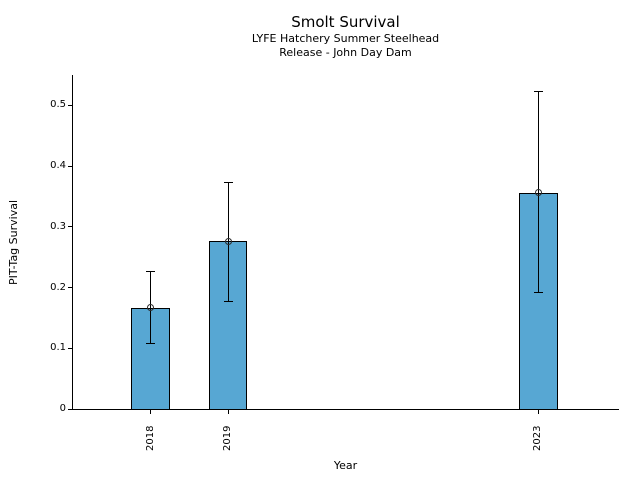 This screenshot has height=480, width=640. Describe the element at coordinates (58, 287) in the screenshot. I see `y-tick-label: 0.2` at that location.